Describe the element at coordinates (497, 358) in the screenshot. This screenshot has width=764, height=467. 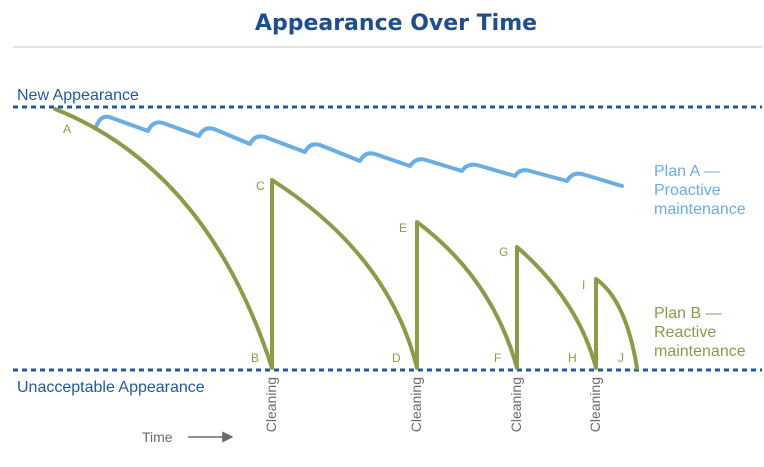
I see `point-label-f: F` at that location.